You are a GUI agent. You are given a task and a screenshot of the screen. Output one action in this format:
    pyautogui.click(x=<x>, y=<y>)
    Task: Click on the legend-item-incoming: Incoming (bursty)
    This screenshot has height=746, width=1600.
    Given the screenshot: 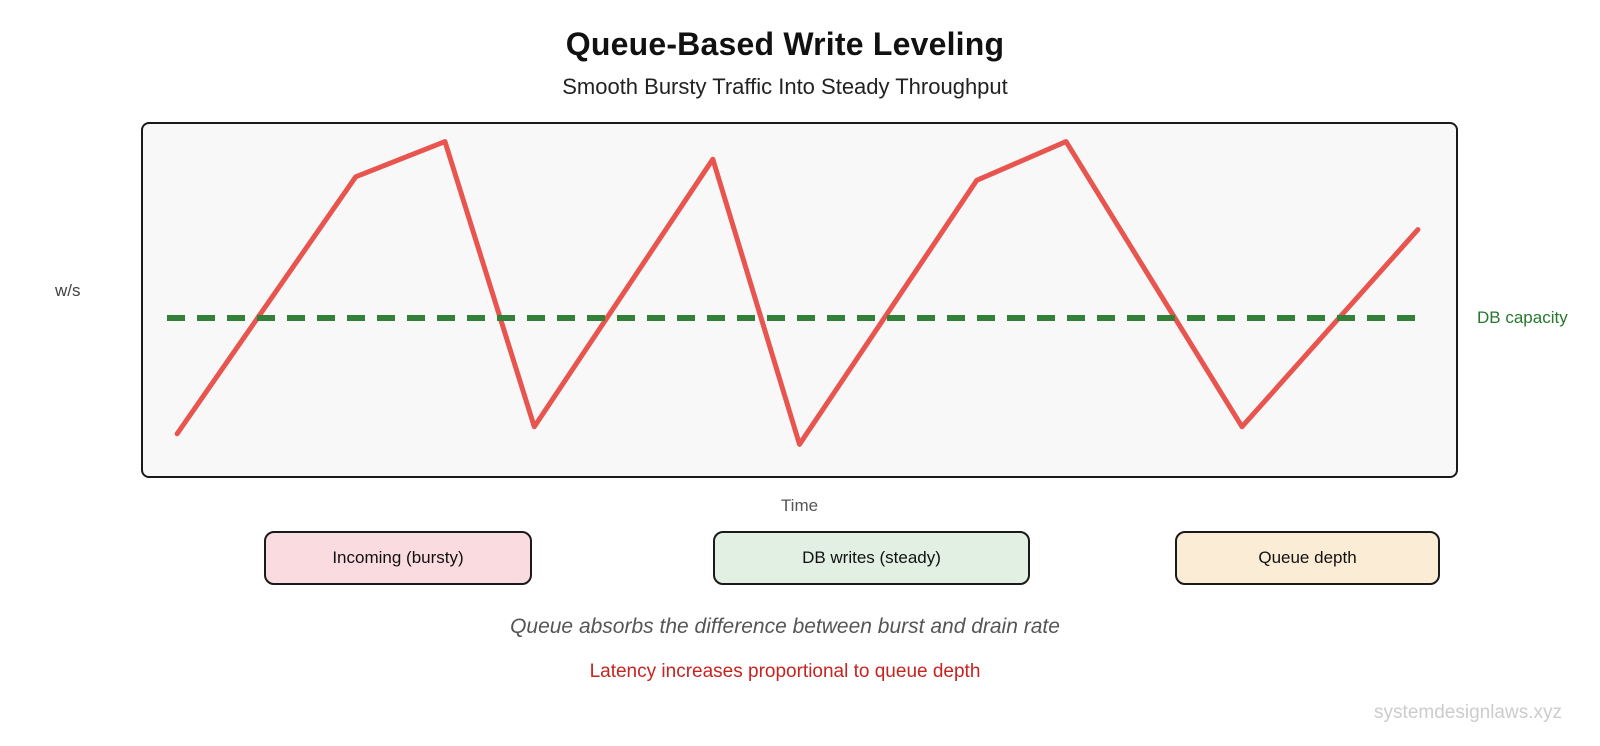 What is the action you would take?
    pyautogui.click(x=398, y=558)
    